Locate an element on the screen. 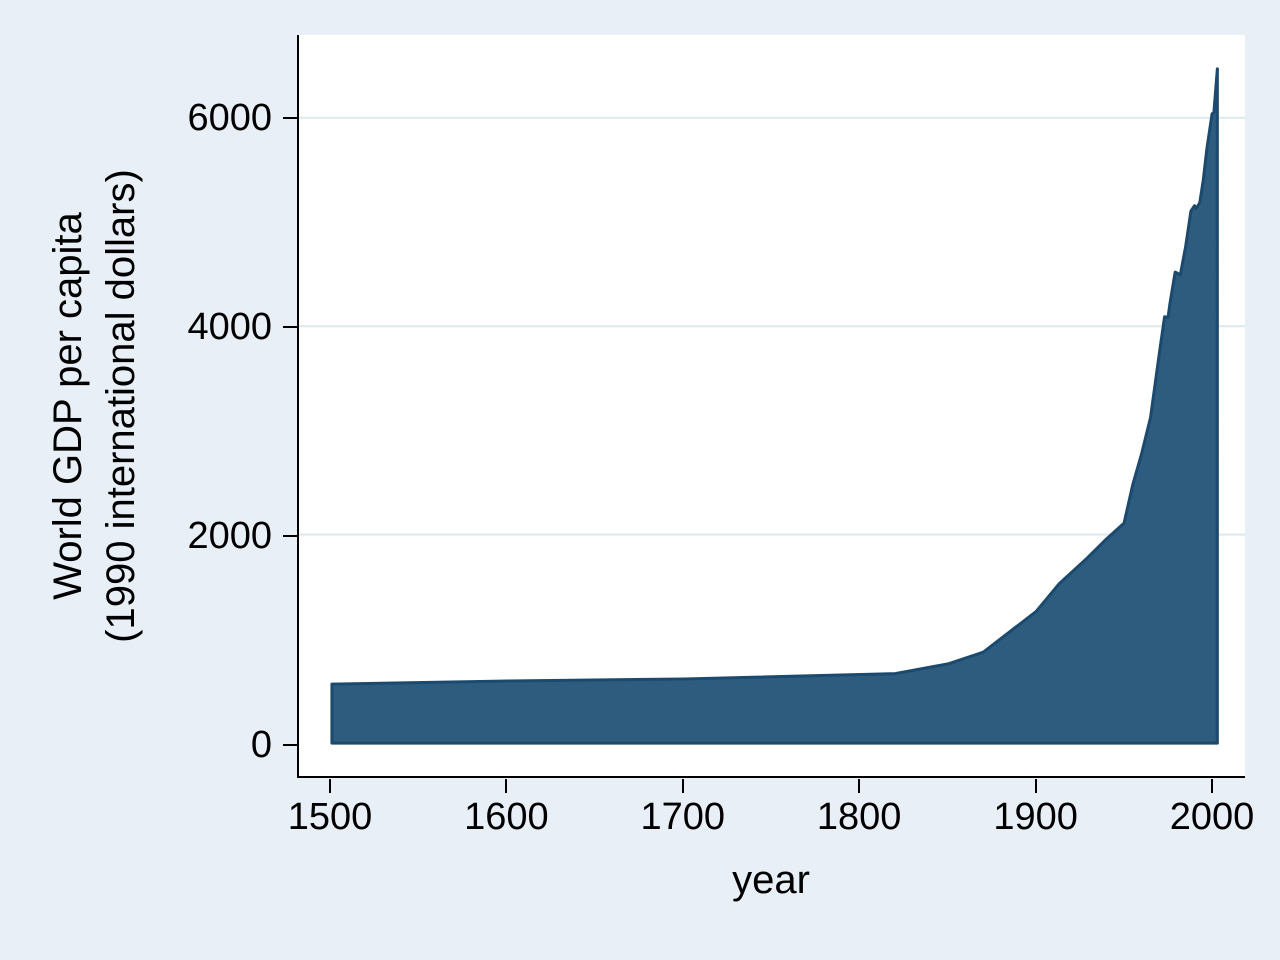 The height and width of the screenshot is (960, 1280). x-tick-label: 1900 is located at coordinates (1035, 817).